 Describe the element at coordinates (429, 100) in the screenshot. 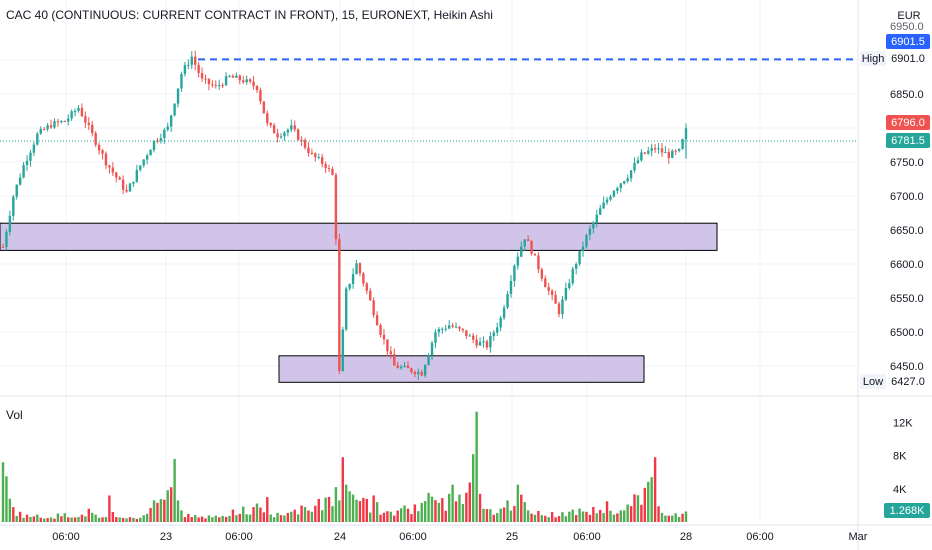

I see `overlays` at that location.